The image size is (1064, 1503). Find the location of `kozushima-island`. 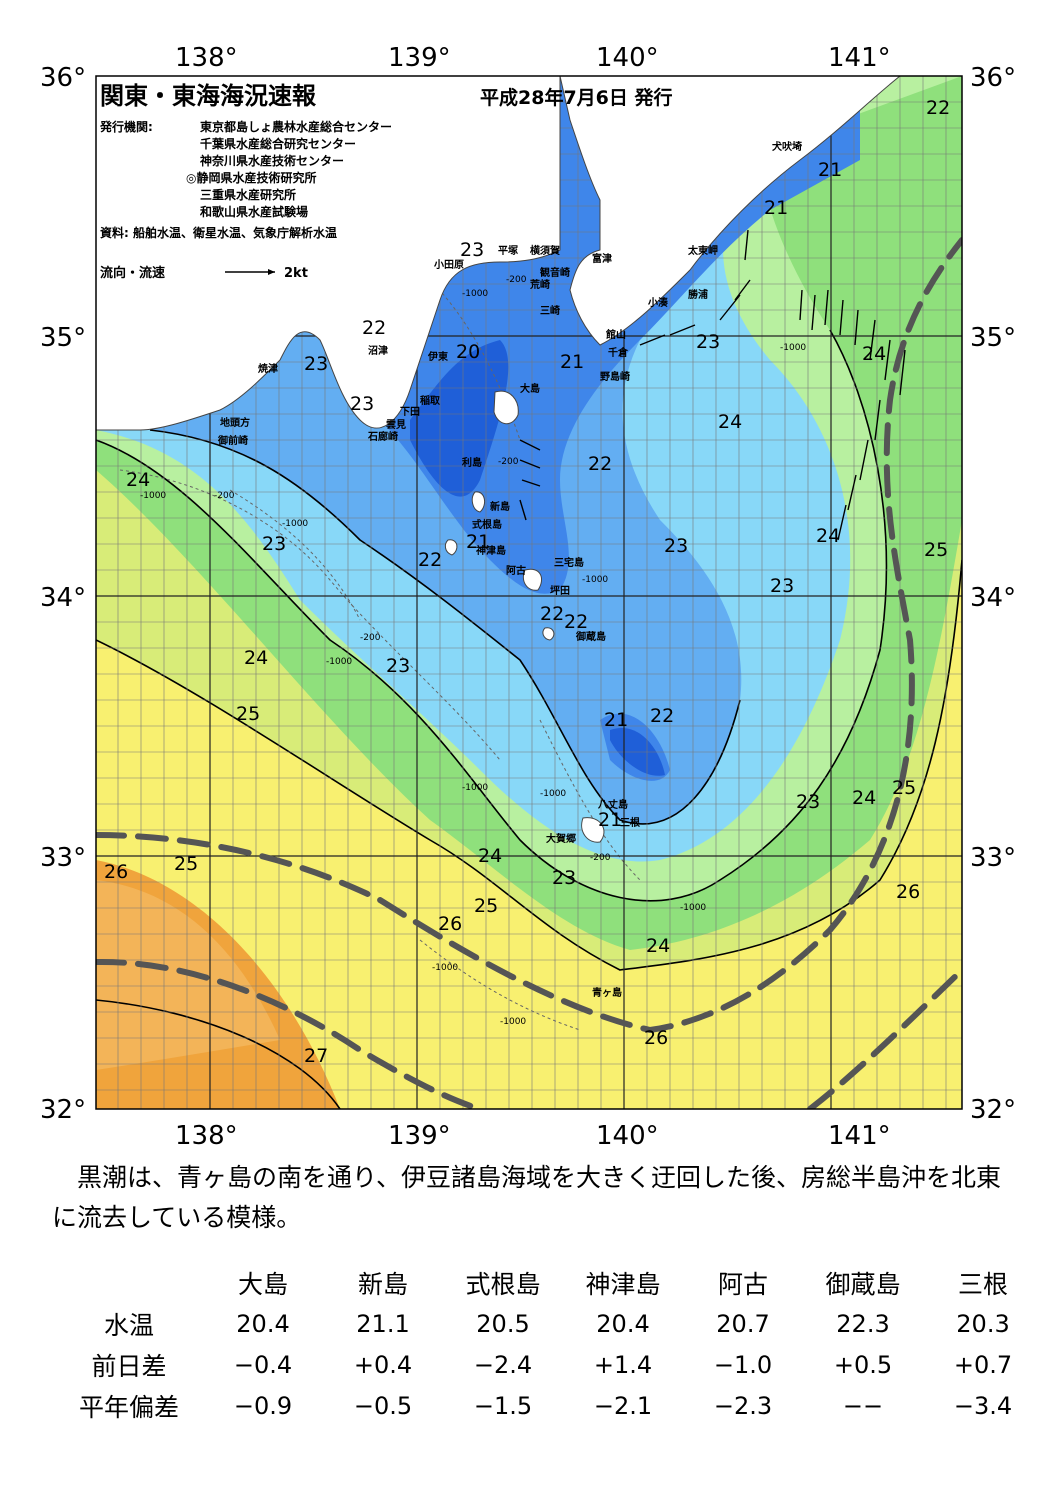

kozushima-island is located at coordinates (451, 547).